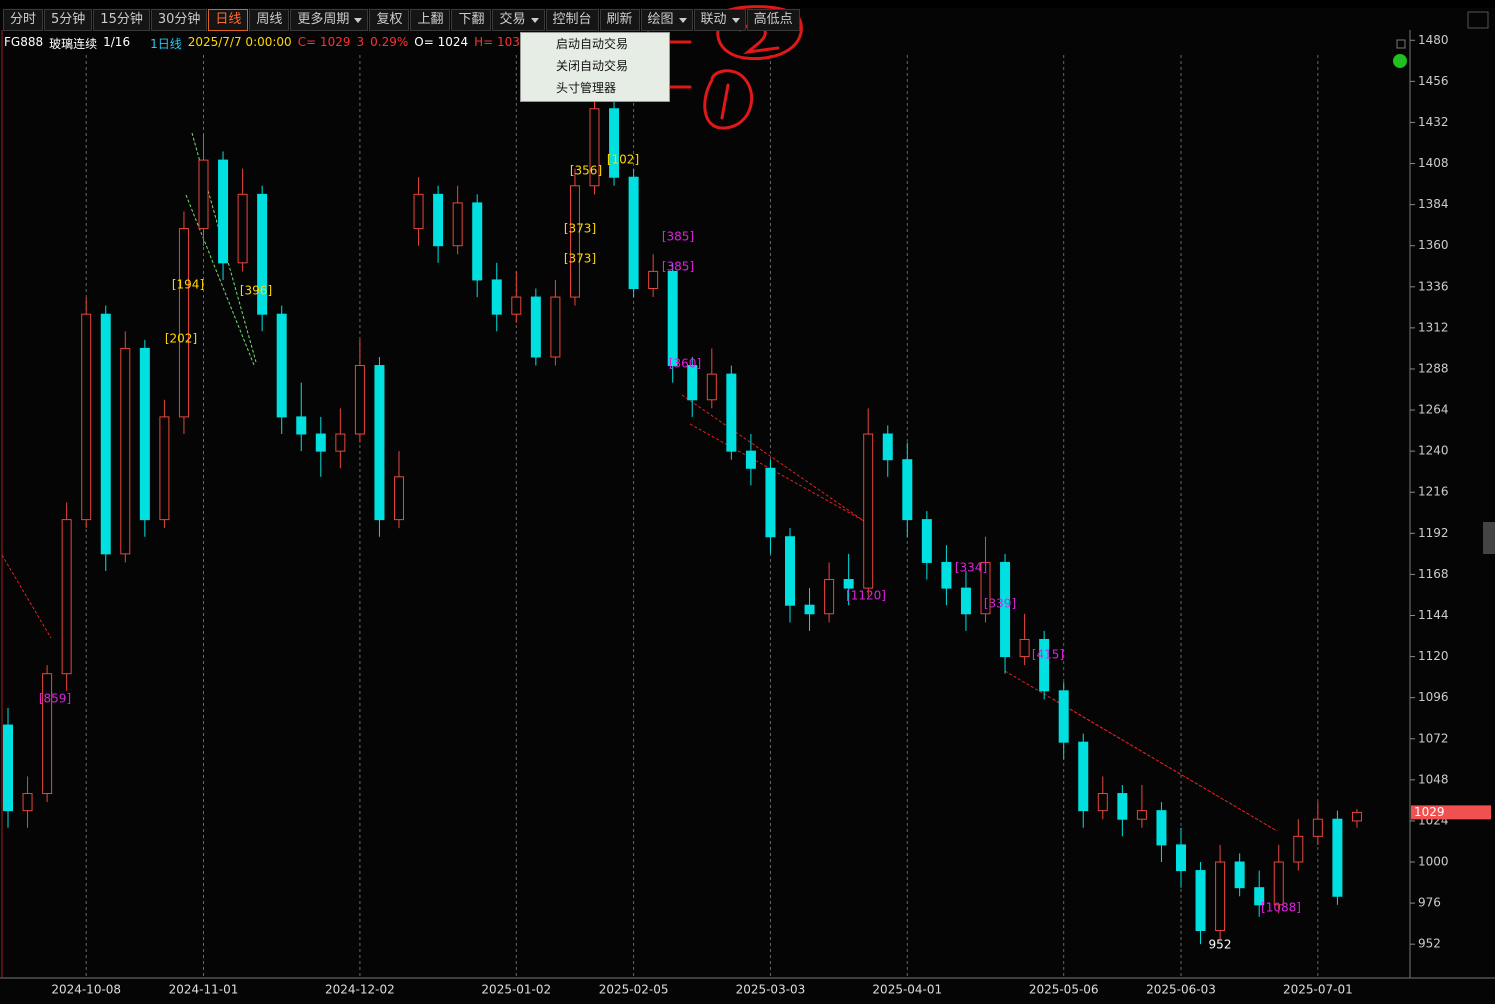 This screenshot has width=1495, height=1004. I want to click on toolbar-button: 下翻, so click(471, 20).